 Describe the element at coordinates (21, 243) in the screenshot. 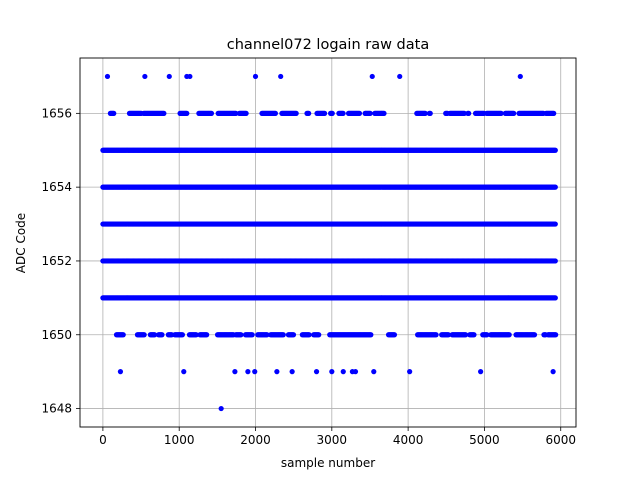

I see `y-axis-label: ADC Code` at that location.